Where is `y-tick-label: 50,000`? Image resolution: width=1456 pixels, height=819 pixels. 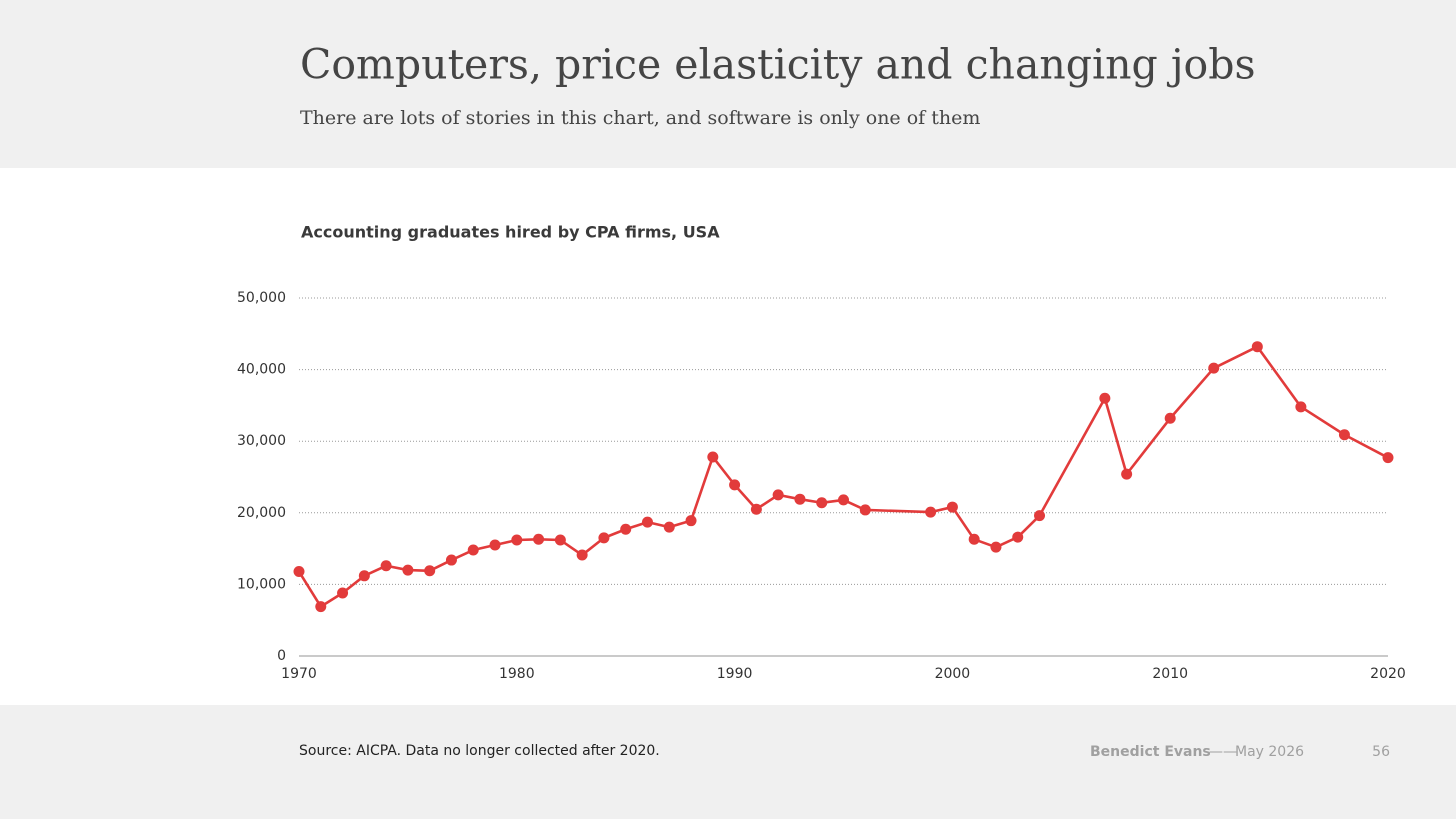 y-tick-label: 50,000 is located at coordinates (261, 298).